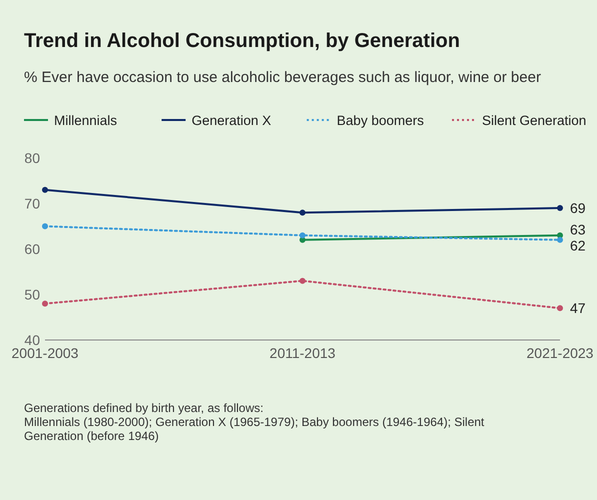  Describe the element at coordinates (578, 208) in the screenshot. I see `data-label: 69` at that location.